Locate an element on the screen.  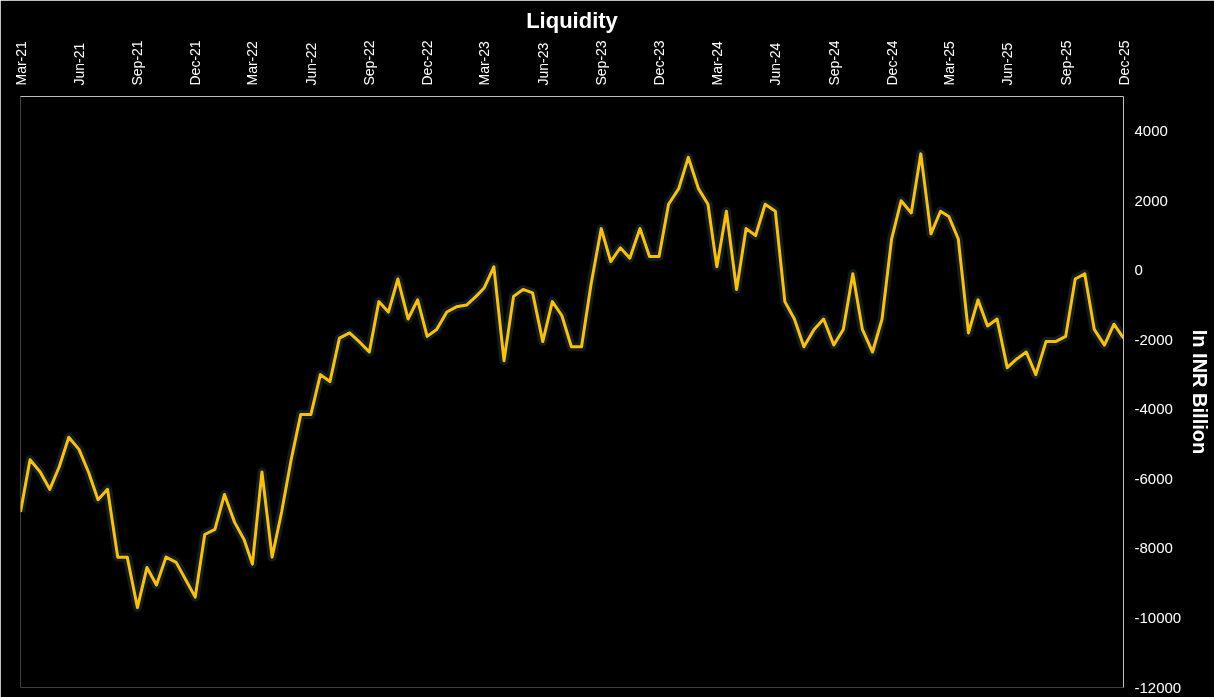
x-tick-label: Jun-21 is located at coordinates (78, 64).